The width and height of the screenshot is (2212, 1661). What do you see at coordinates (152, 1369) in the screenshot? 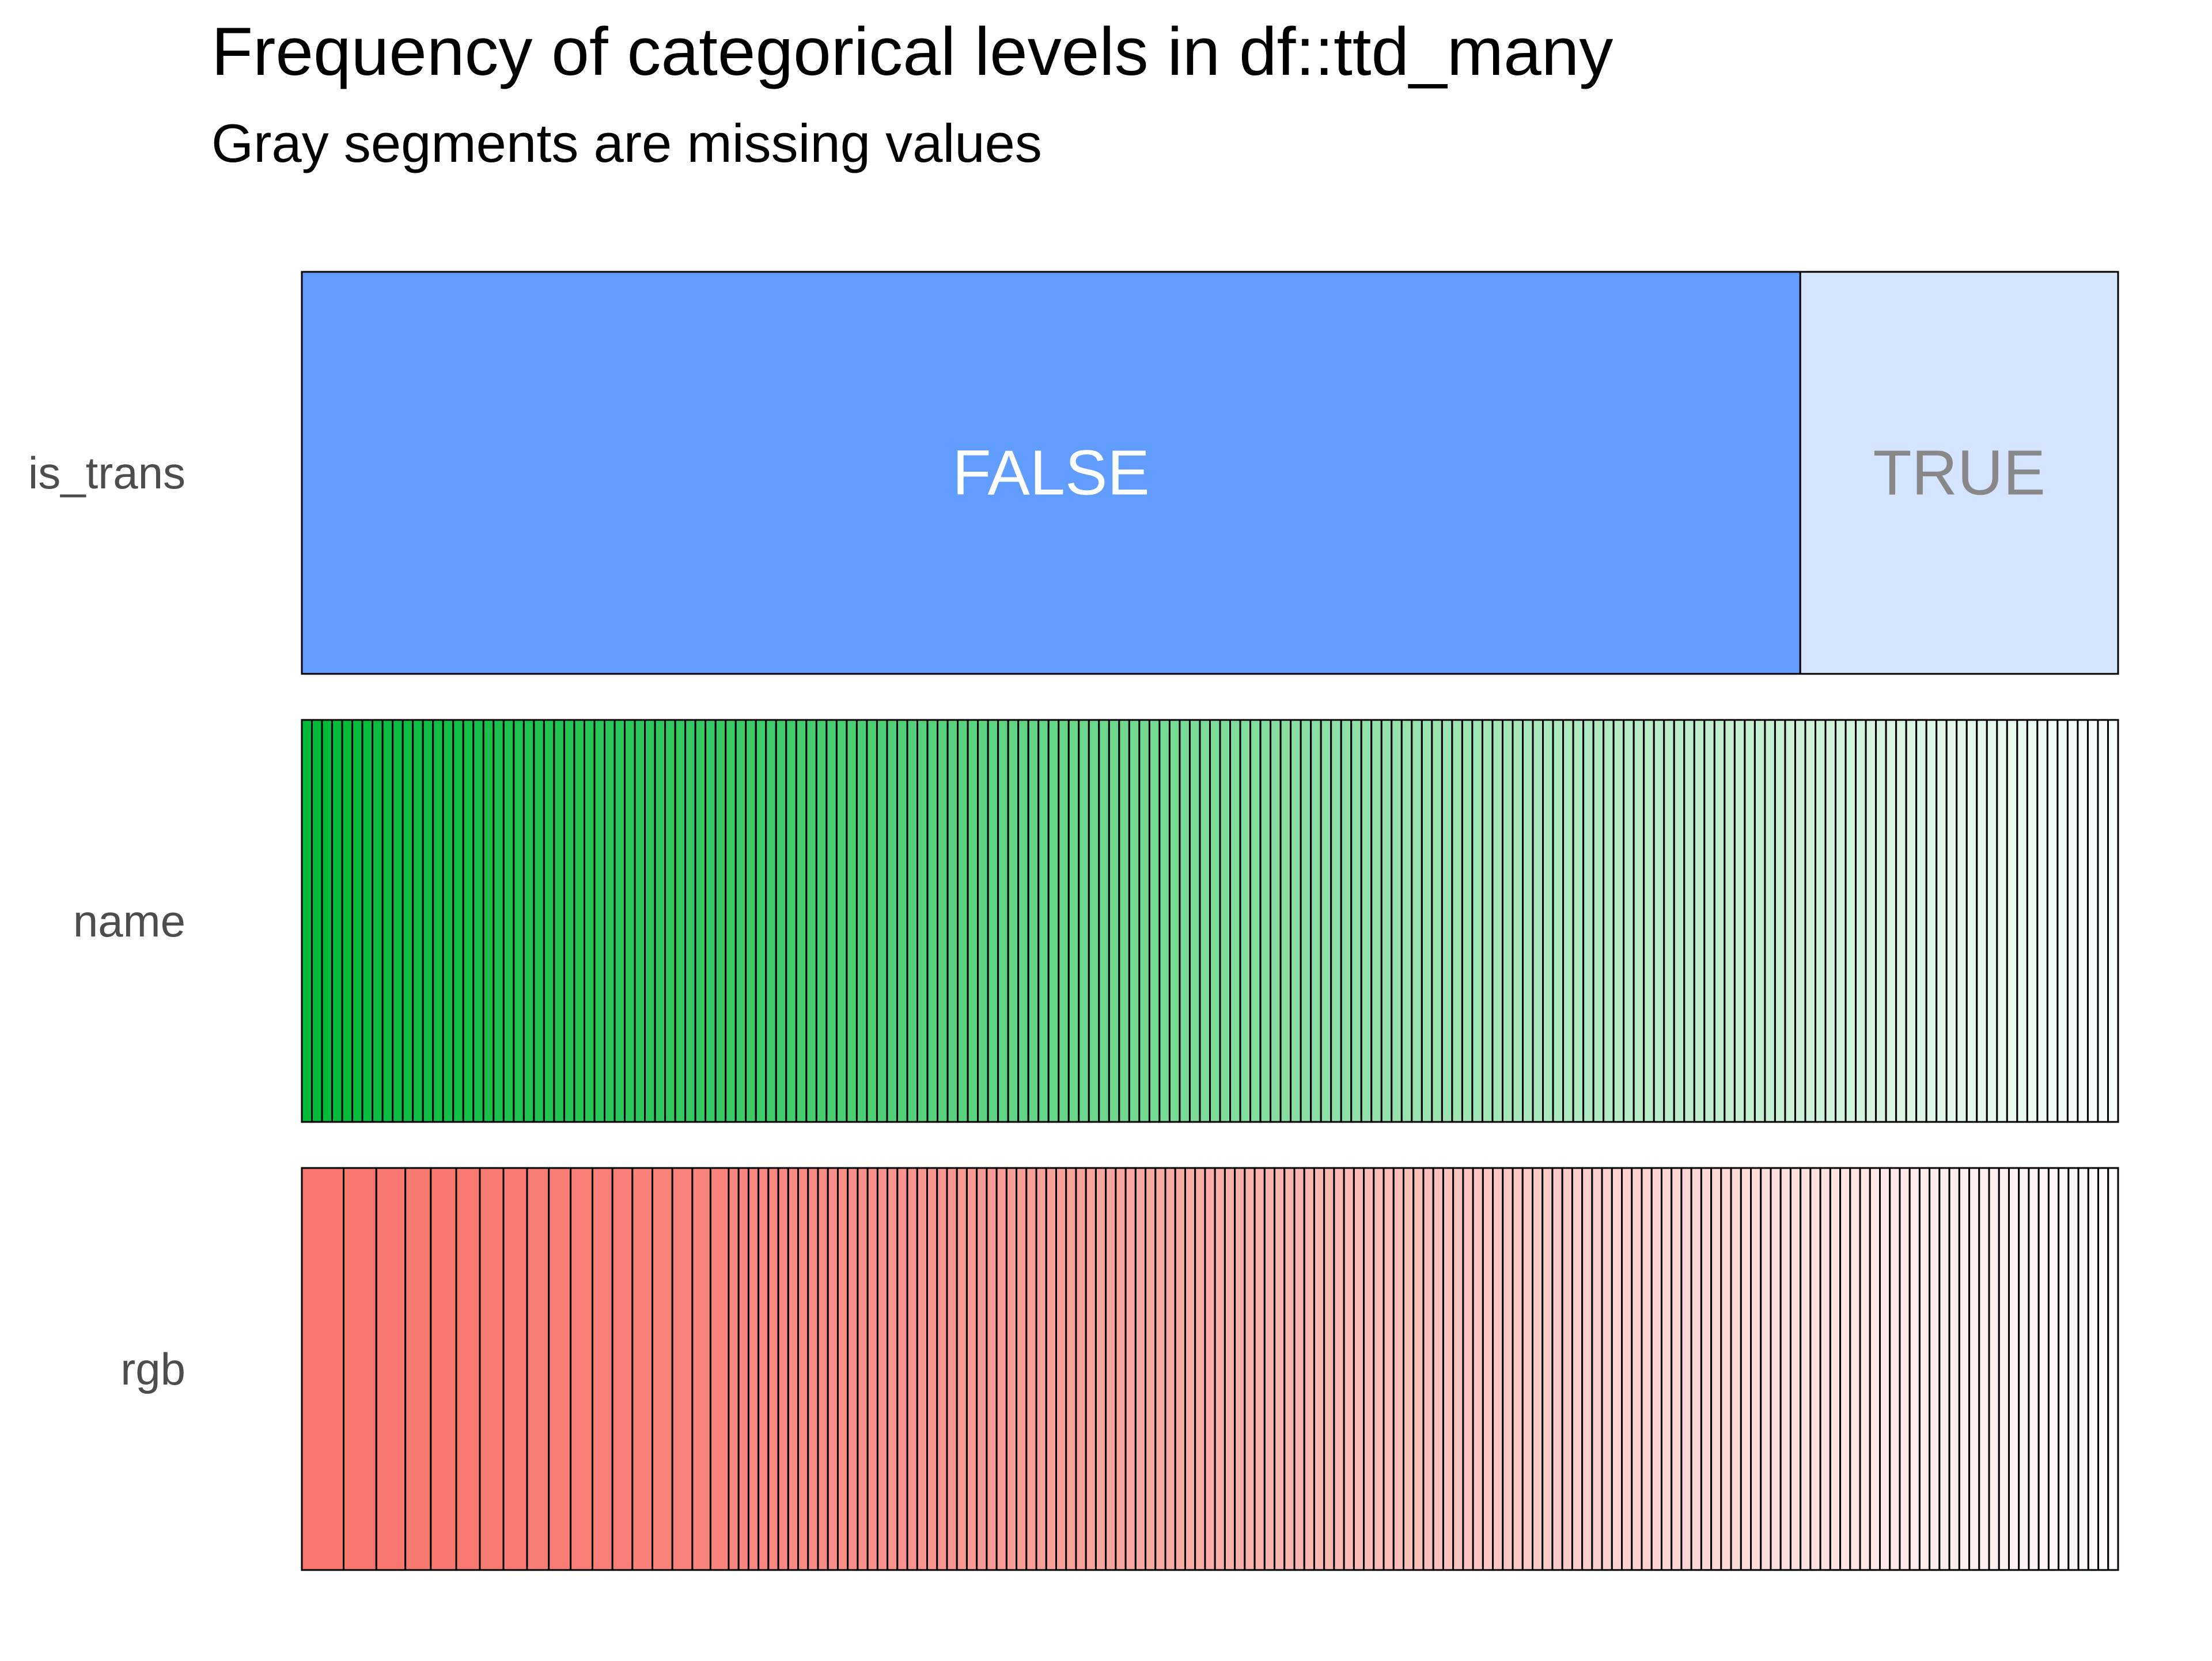
I see `y-axis-label-rgb: rgb` at bounding box center [152, 1369].